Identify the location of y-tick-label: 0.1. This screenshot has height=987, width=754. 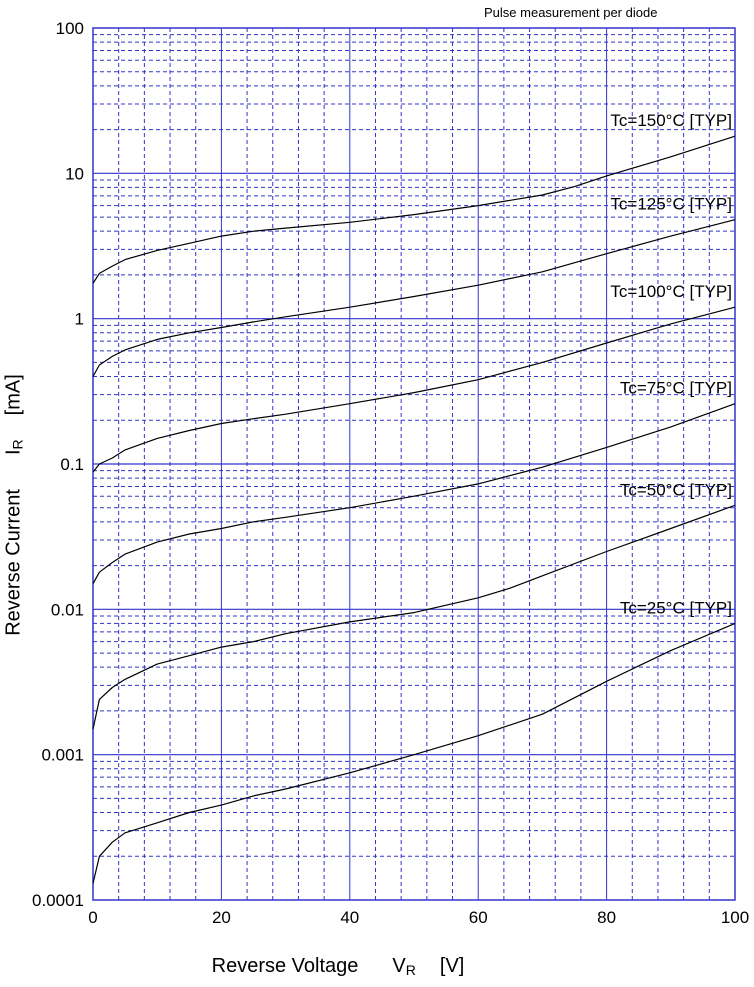
(72, 464).